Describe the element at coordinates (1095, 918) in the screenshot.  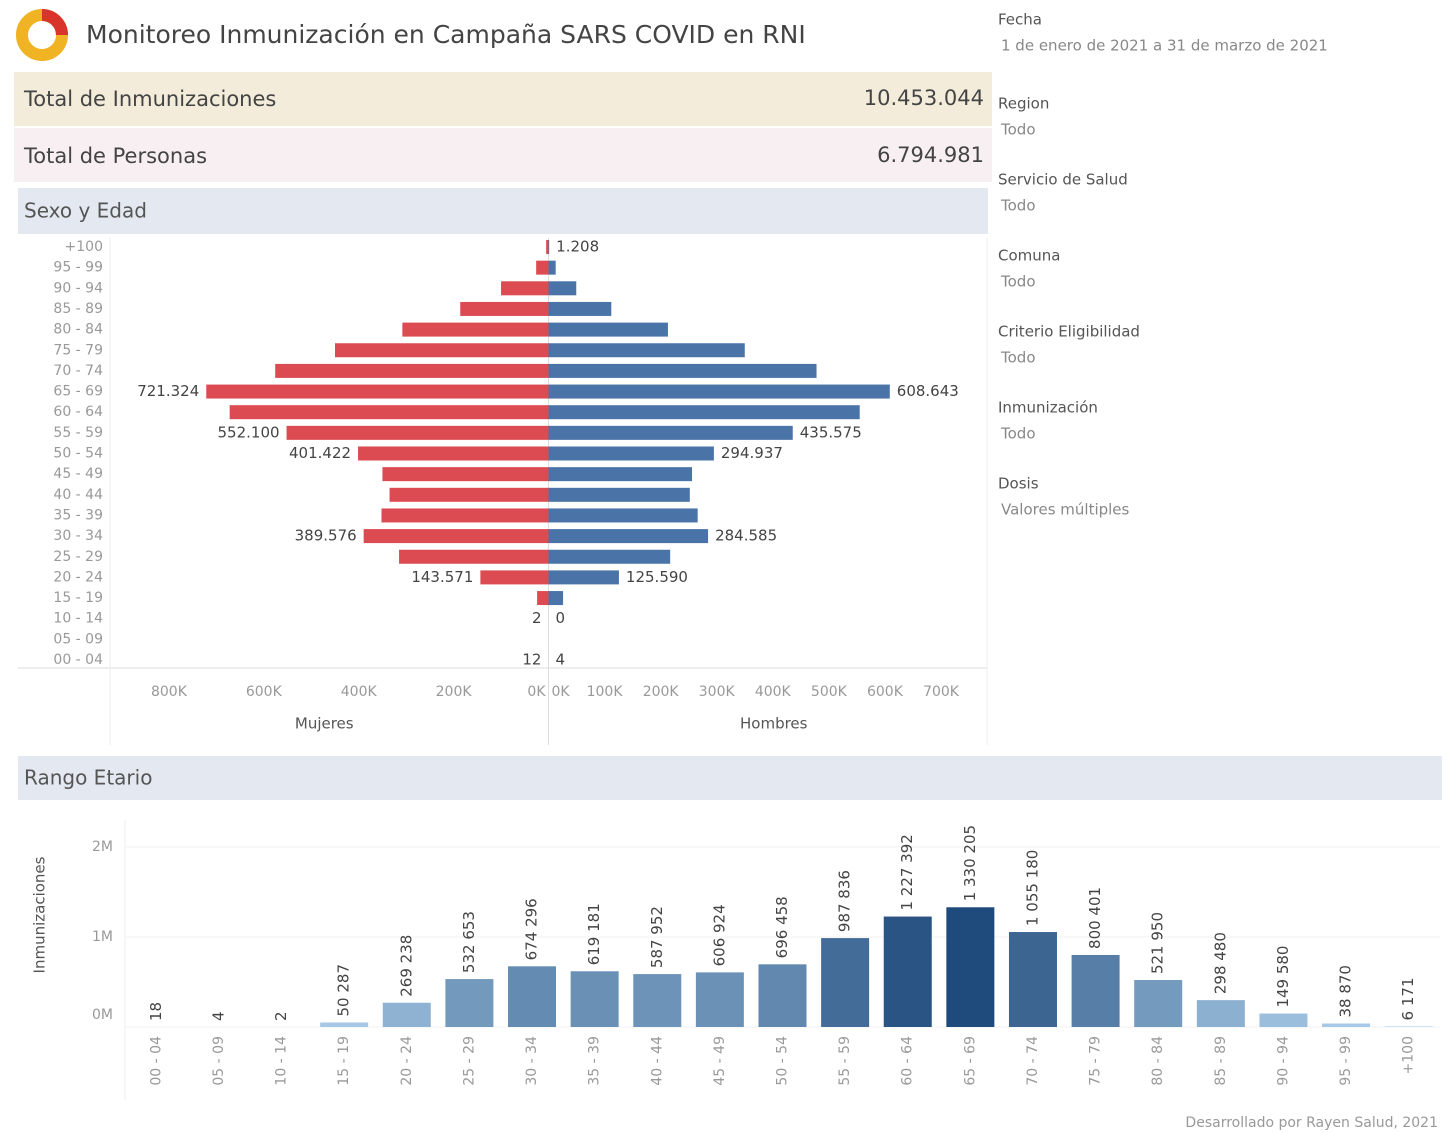
I see `value-label: 800 401` at that location.